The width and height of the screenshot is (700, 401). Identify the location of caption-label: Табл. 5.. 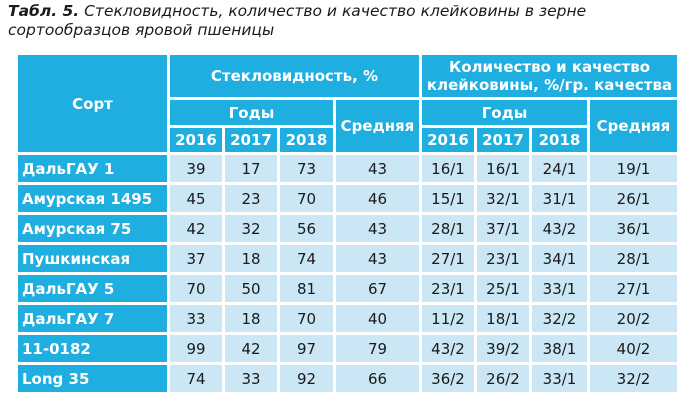
(44, 11).